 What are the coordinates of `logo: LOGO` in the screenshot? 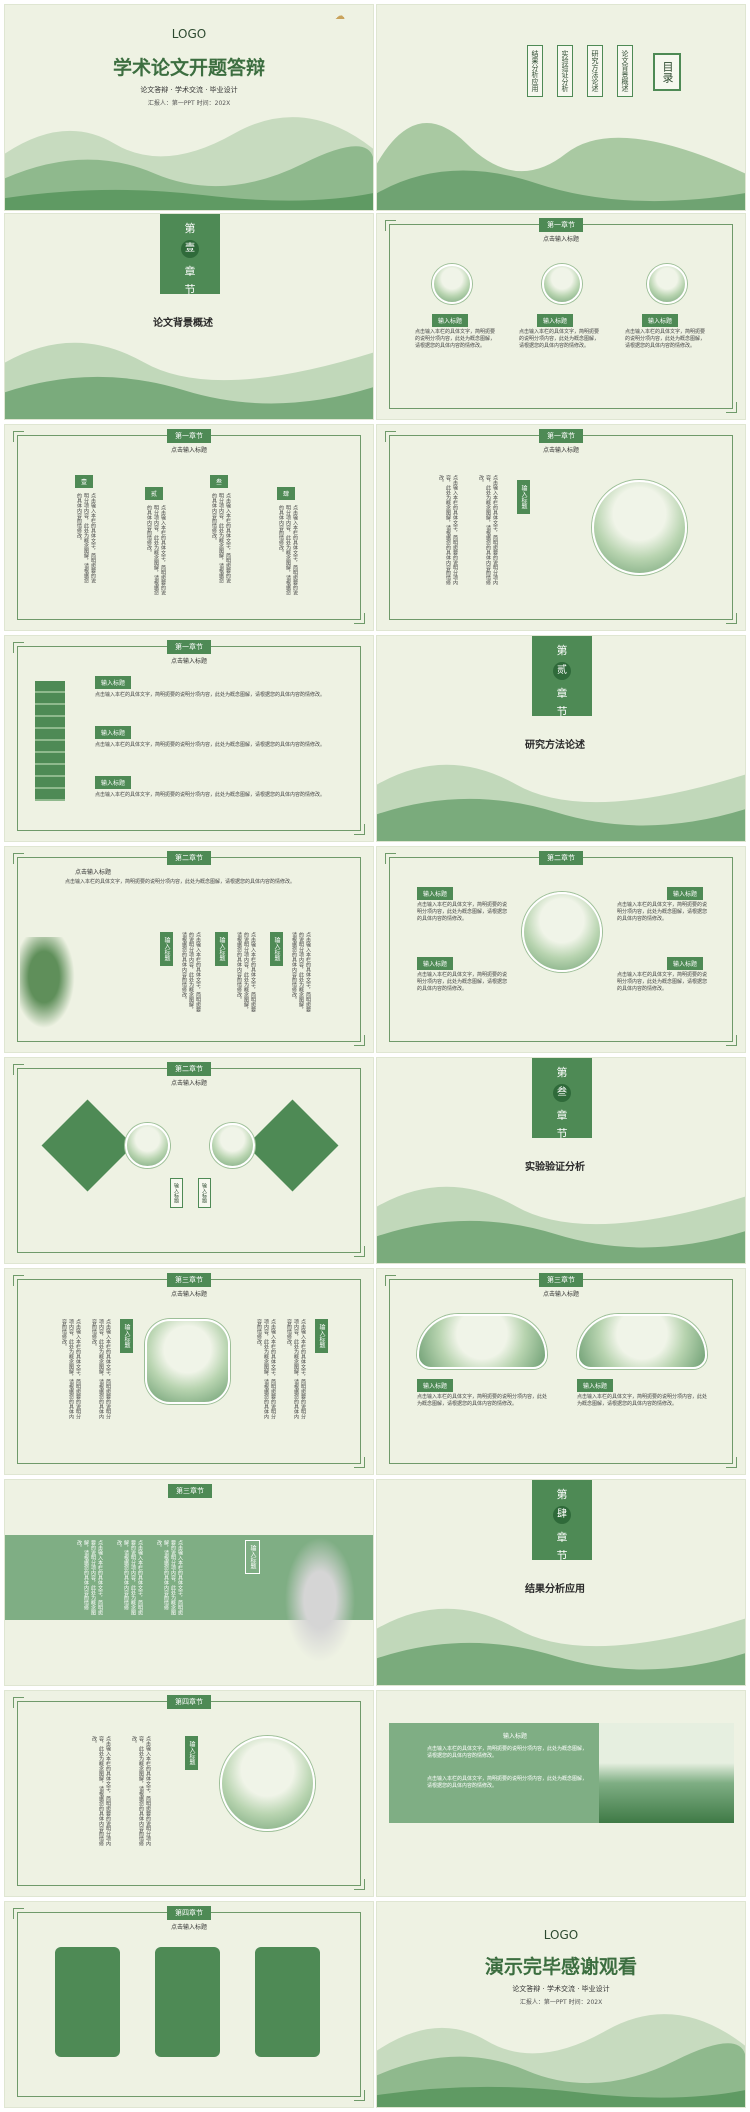 It's located at (561, 1935).